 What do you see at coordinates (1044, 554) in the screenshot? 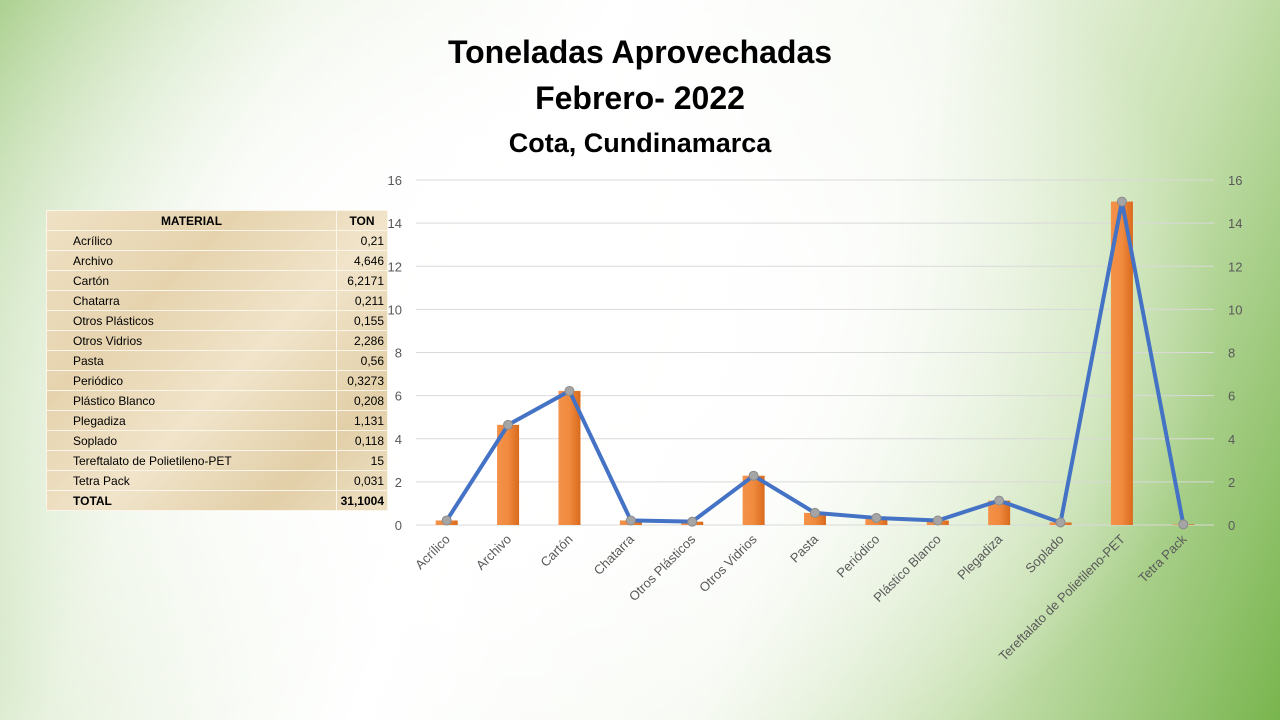
I see `x-tick-label: Soplado` at bounding box center [1044, 554].